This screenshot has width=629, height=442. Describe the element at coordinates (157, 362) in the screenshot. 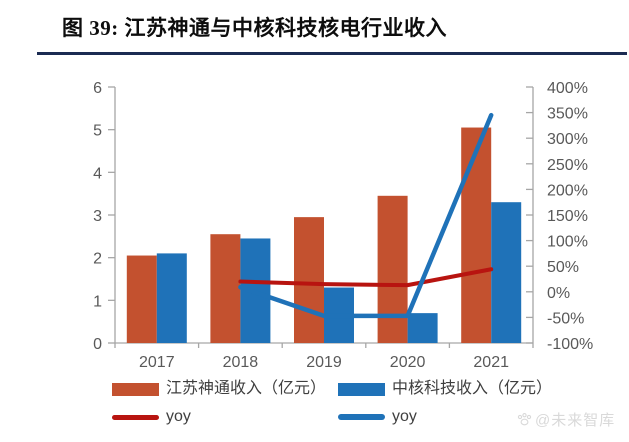

I see `x-axis-year-label: 2017` at that location.